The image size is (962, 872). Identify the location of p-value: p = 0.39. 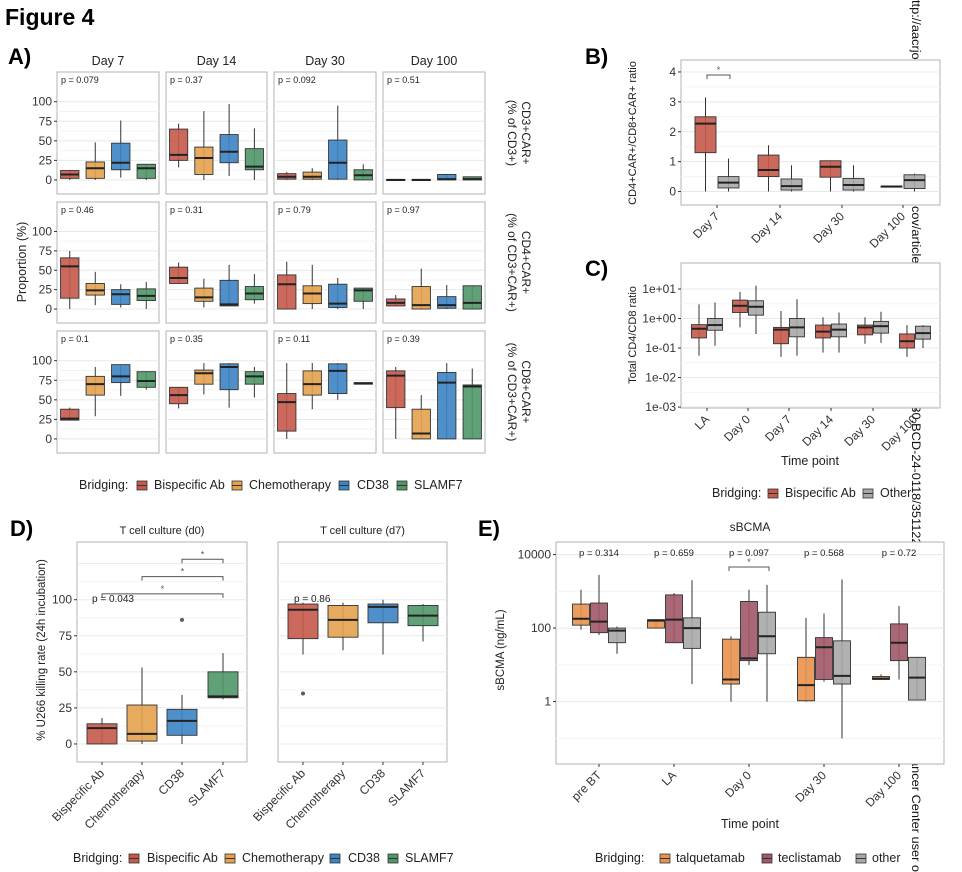
(403, 339).